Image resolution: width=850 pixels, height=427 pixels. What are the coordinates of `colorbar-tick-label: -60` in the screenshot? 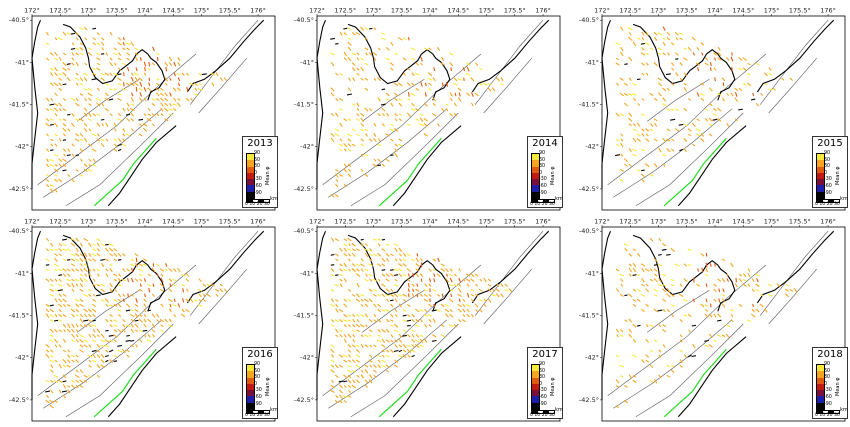 It's located at (828, 397).